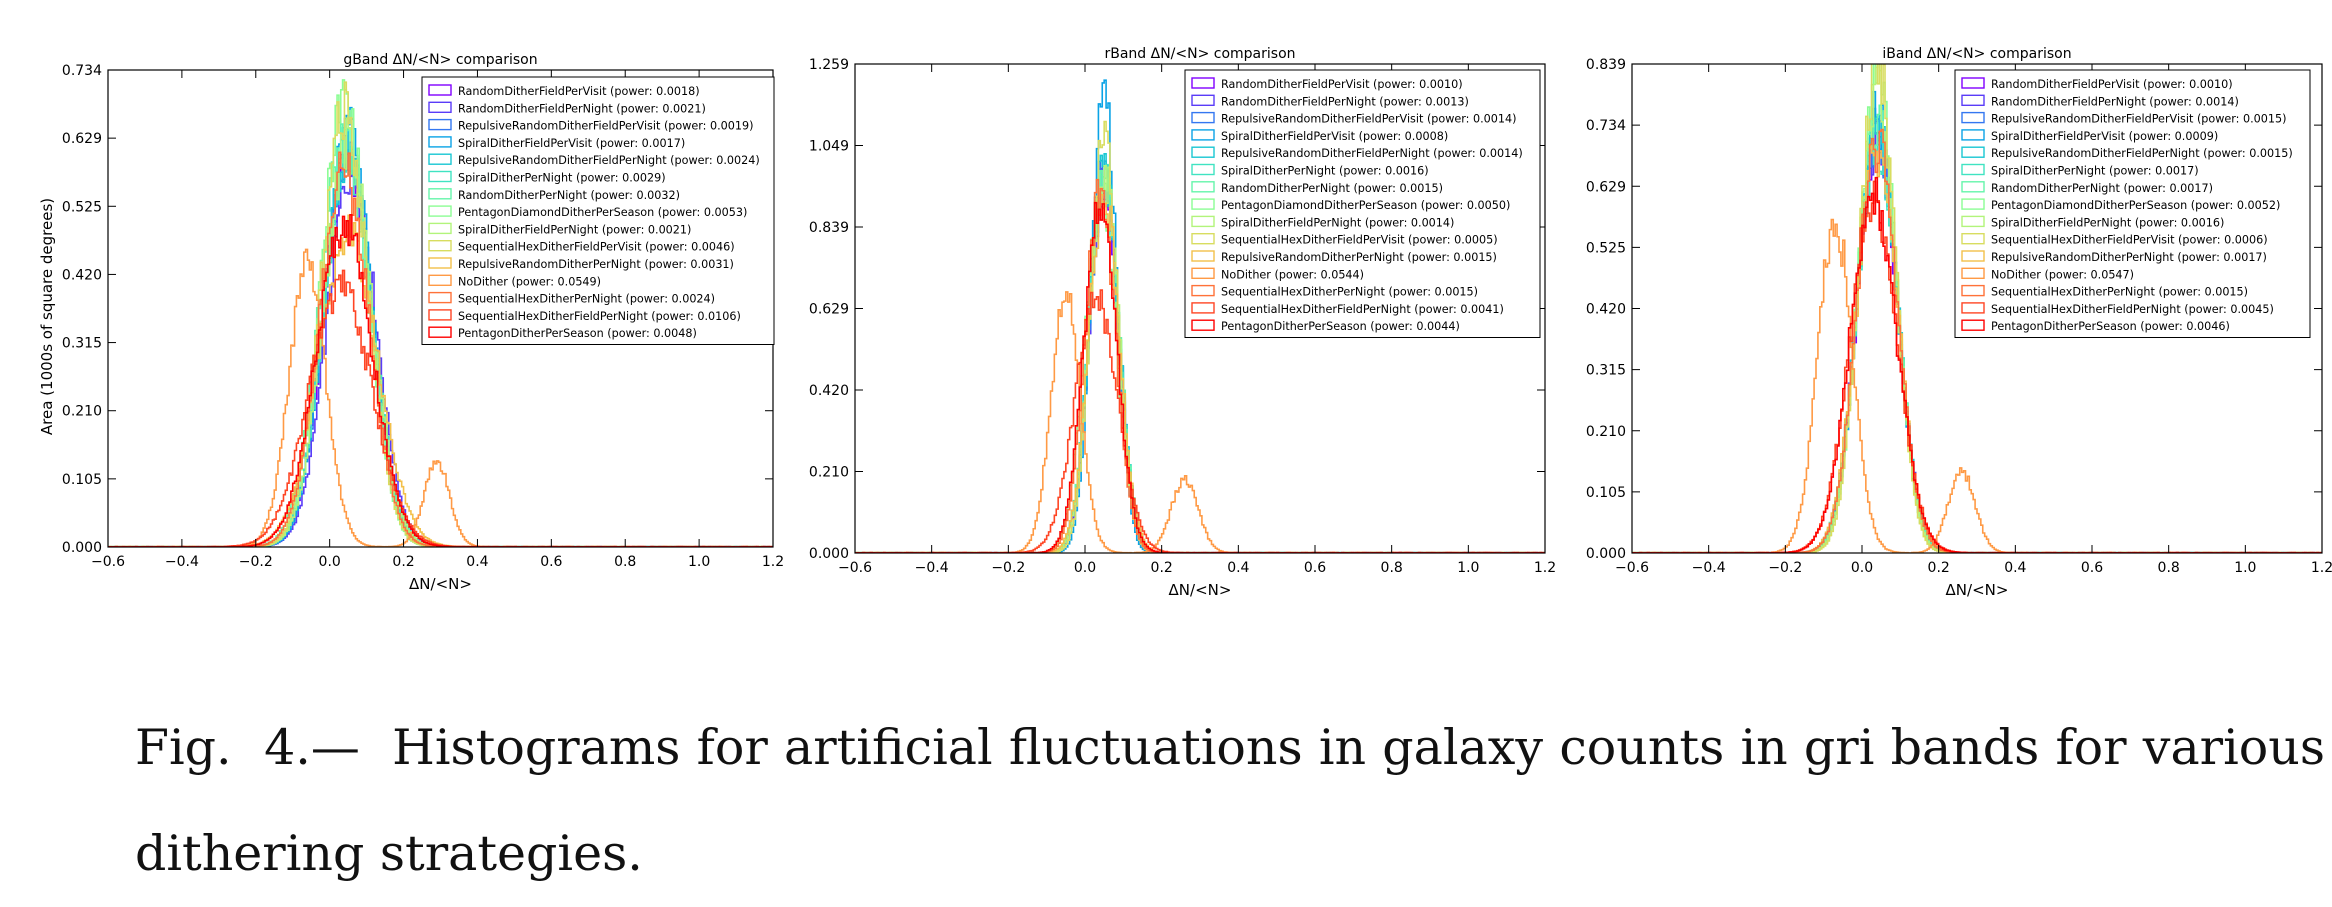  I want to click on y-tick-label: 0.000, so click(829, 554).